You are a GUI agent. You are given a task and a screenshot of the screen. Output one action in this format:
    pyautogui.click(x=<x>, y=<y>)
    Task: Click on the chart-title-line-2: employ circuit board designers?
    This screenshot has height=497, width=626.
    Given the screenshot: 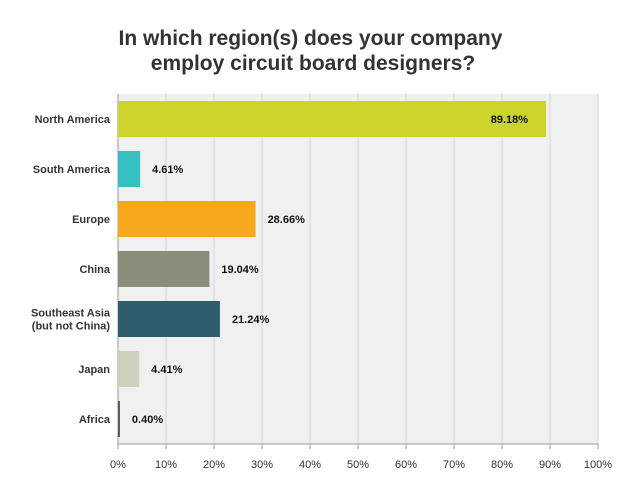 What is the action you would take?
    pyautogui.click(x=313, y=63)
    